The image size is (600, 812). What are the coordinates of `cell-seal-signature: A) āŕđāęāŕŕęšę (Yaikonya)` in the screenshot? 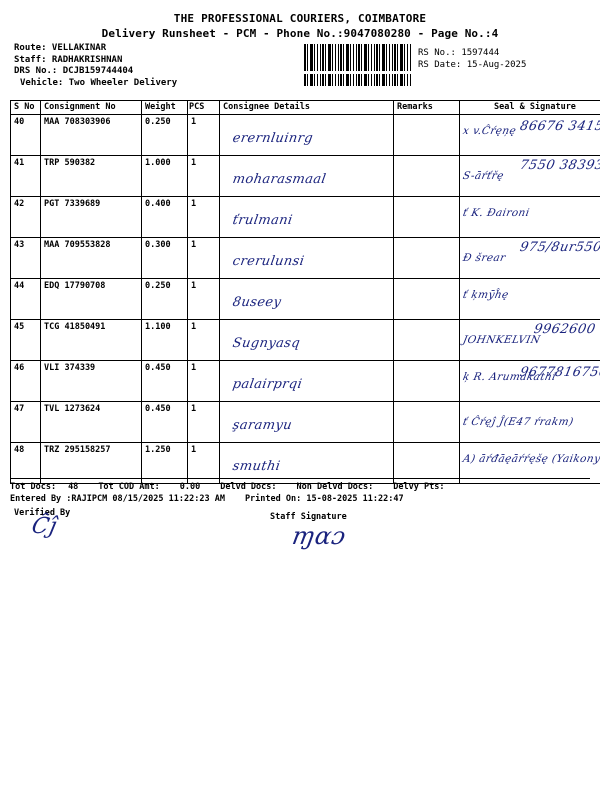 It's located at (531, 459).